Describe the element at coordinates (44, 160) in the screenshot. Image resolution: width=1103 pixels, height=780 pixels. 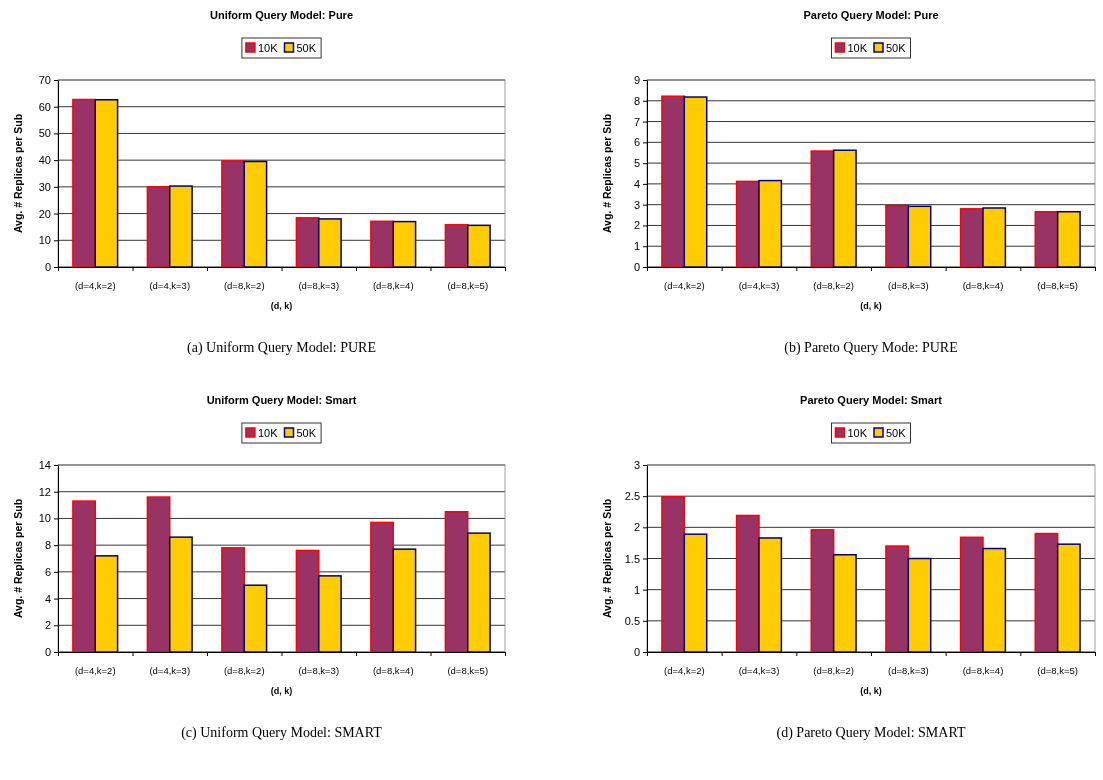
I see `y-tick-label: 40` at that location.